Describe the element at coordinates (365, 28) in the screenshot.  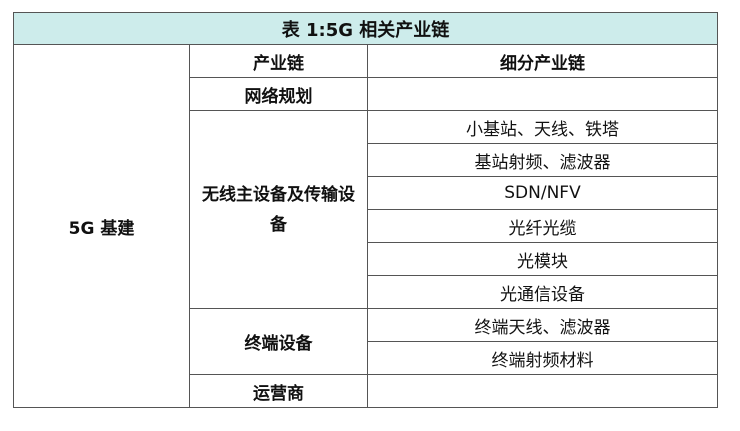
I see `table-title: 表 1:5G 相关产业链` at that location.